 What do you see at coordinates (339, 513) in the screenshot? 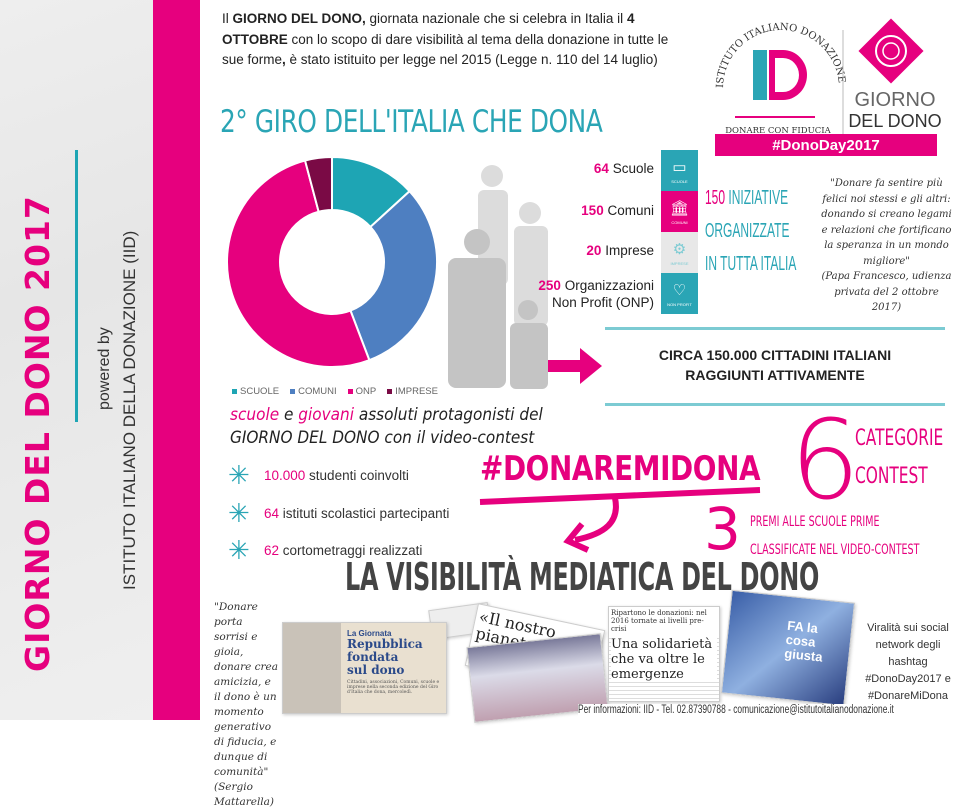
I see `bullet-schools: ✳ 64 istituti scolastici partecipanti` at bounding box center [339, 513].